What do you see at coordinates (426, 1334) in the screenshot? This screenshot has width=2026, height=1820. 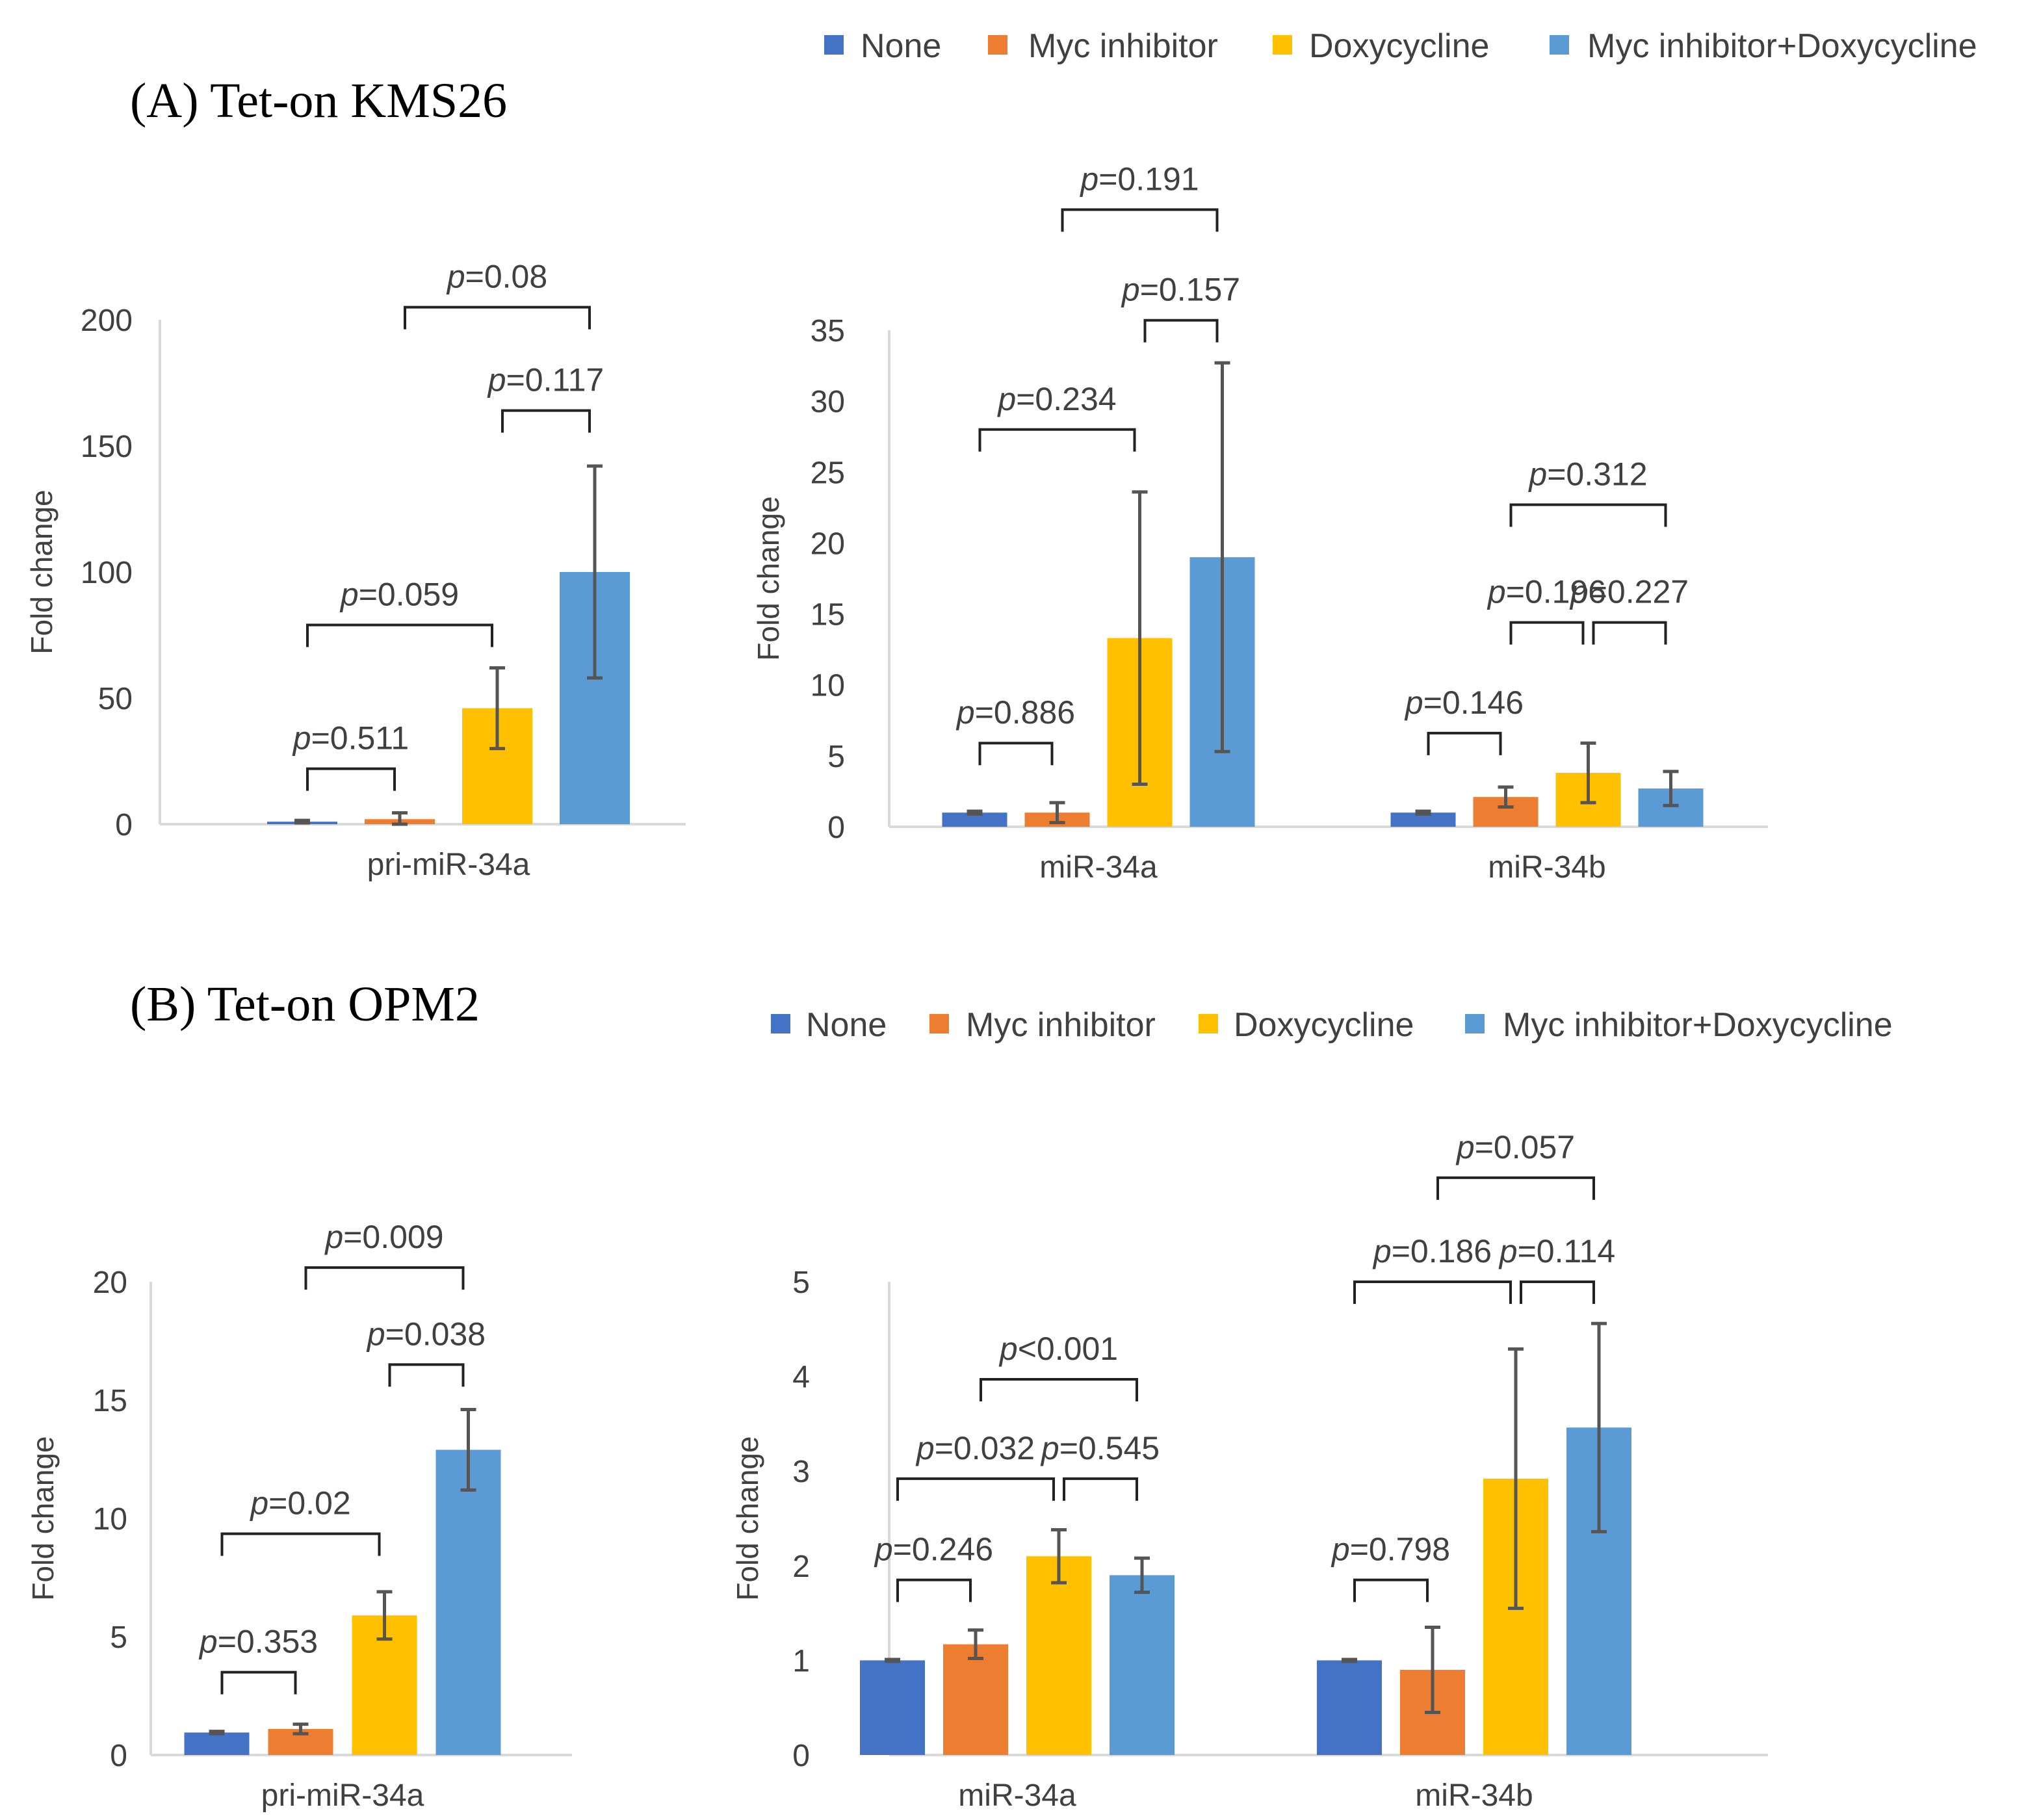 I see `p-value-label: p=0.038` at bounding box center [426, 1334].